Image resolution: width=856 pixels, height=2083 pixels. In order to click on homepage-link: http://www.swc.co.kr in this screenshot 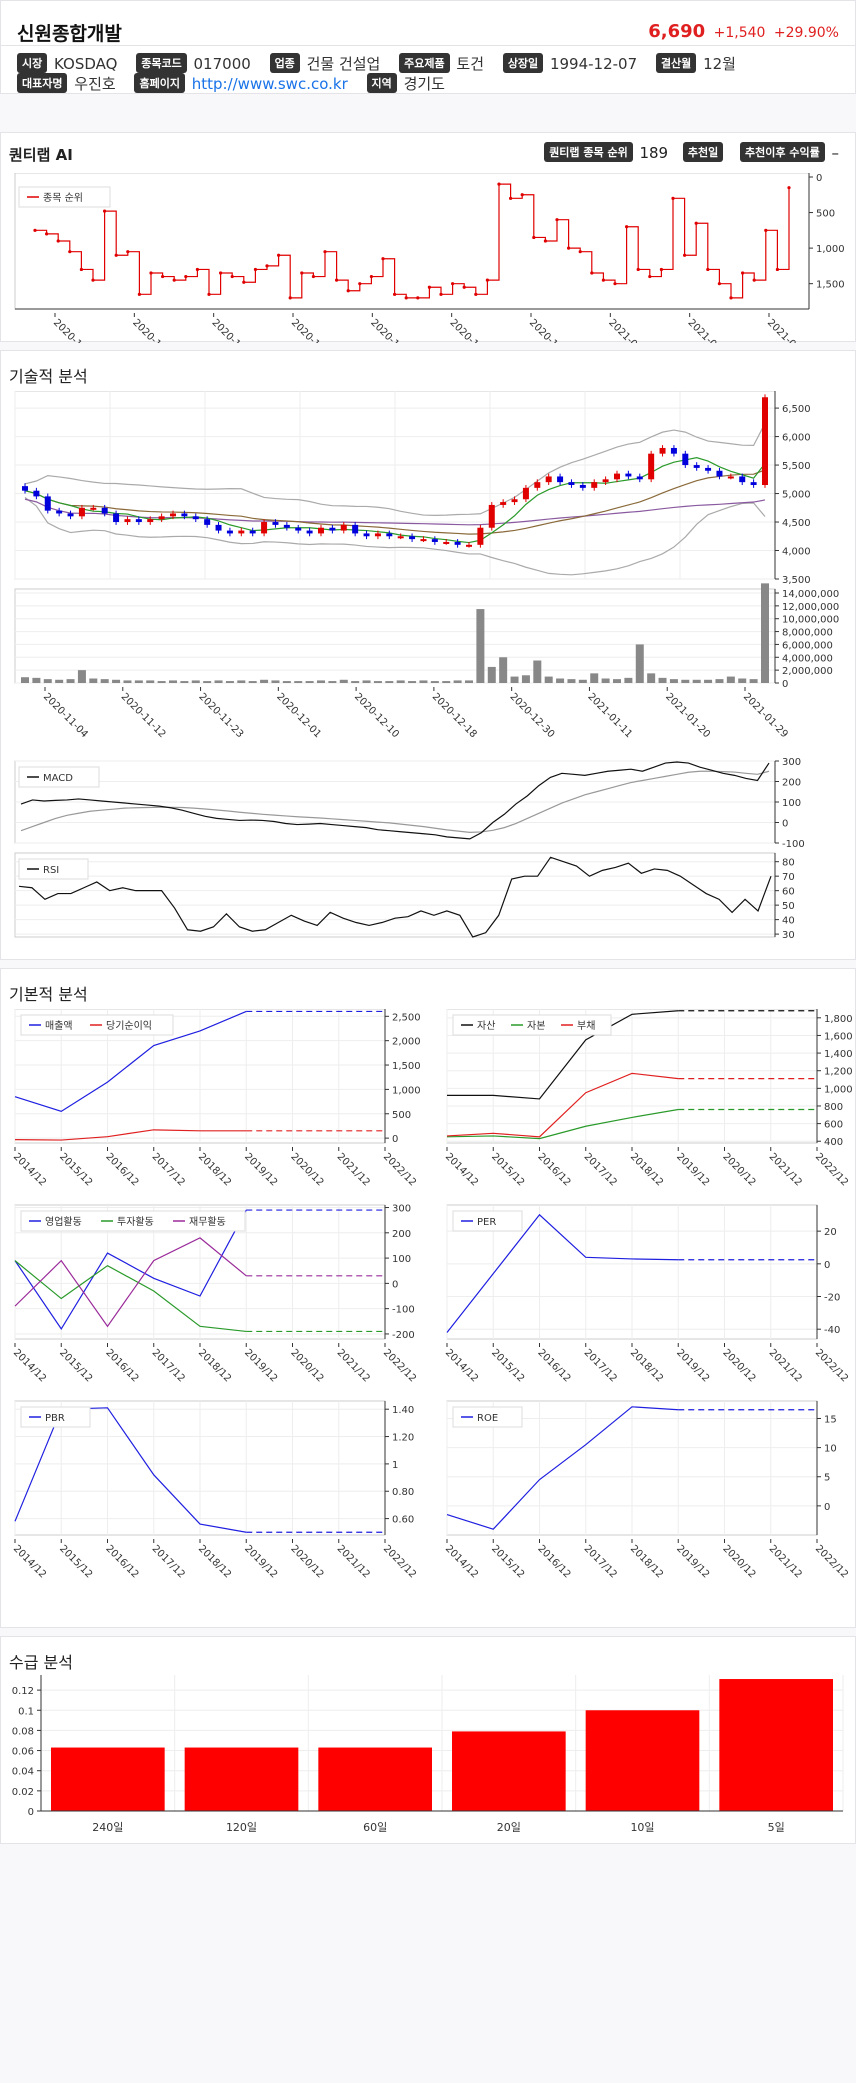, I will do `click(269, 84)`.